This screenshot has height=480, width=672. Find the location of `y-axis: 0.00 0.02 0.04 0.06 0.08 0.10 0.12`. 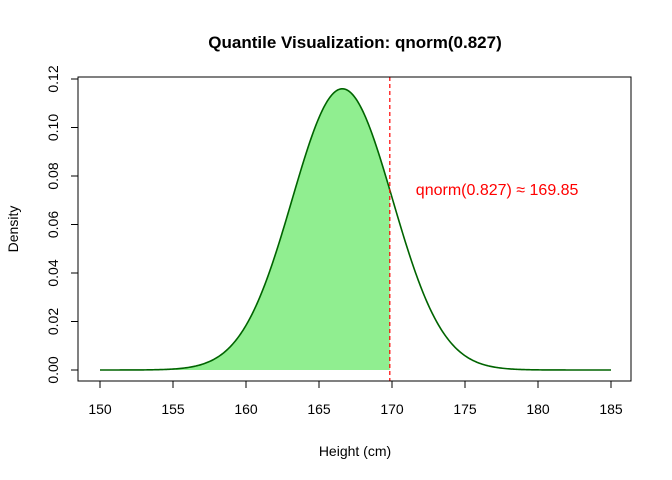

y-axis: 0.00 0.02 0.04 0.06 0.08 0.10 0.12 is located at coordinates (62, 224).